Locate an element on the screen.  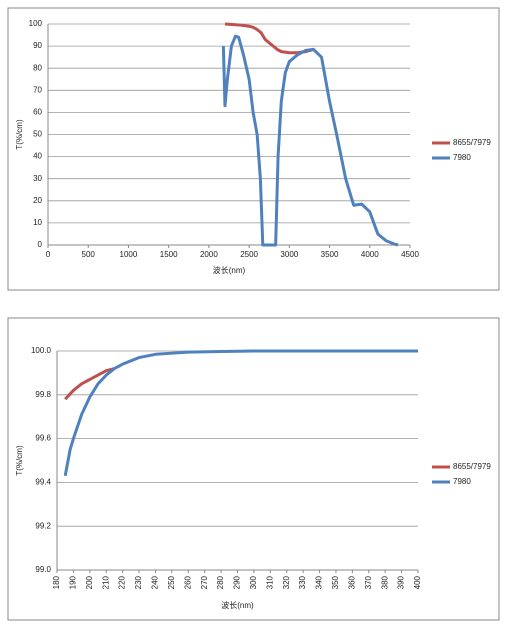
x-tick-label: 350 is located at coordinates (335, 582).